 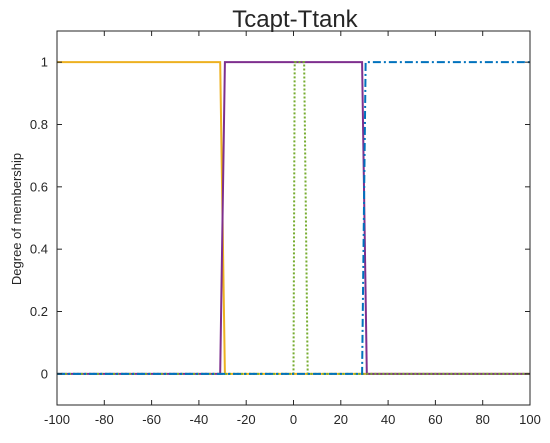 I want to click on y-tick-label: 0.4, so click(x=39, y=249).